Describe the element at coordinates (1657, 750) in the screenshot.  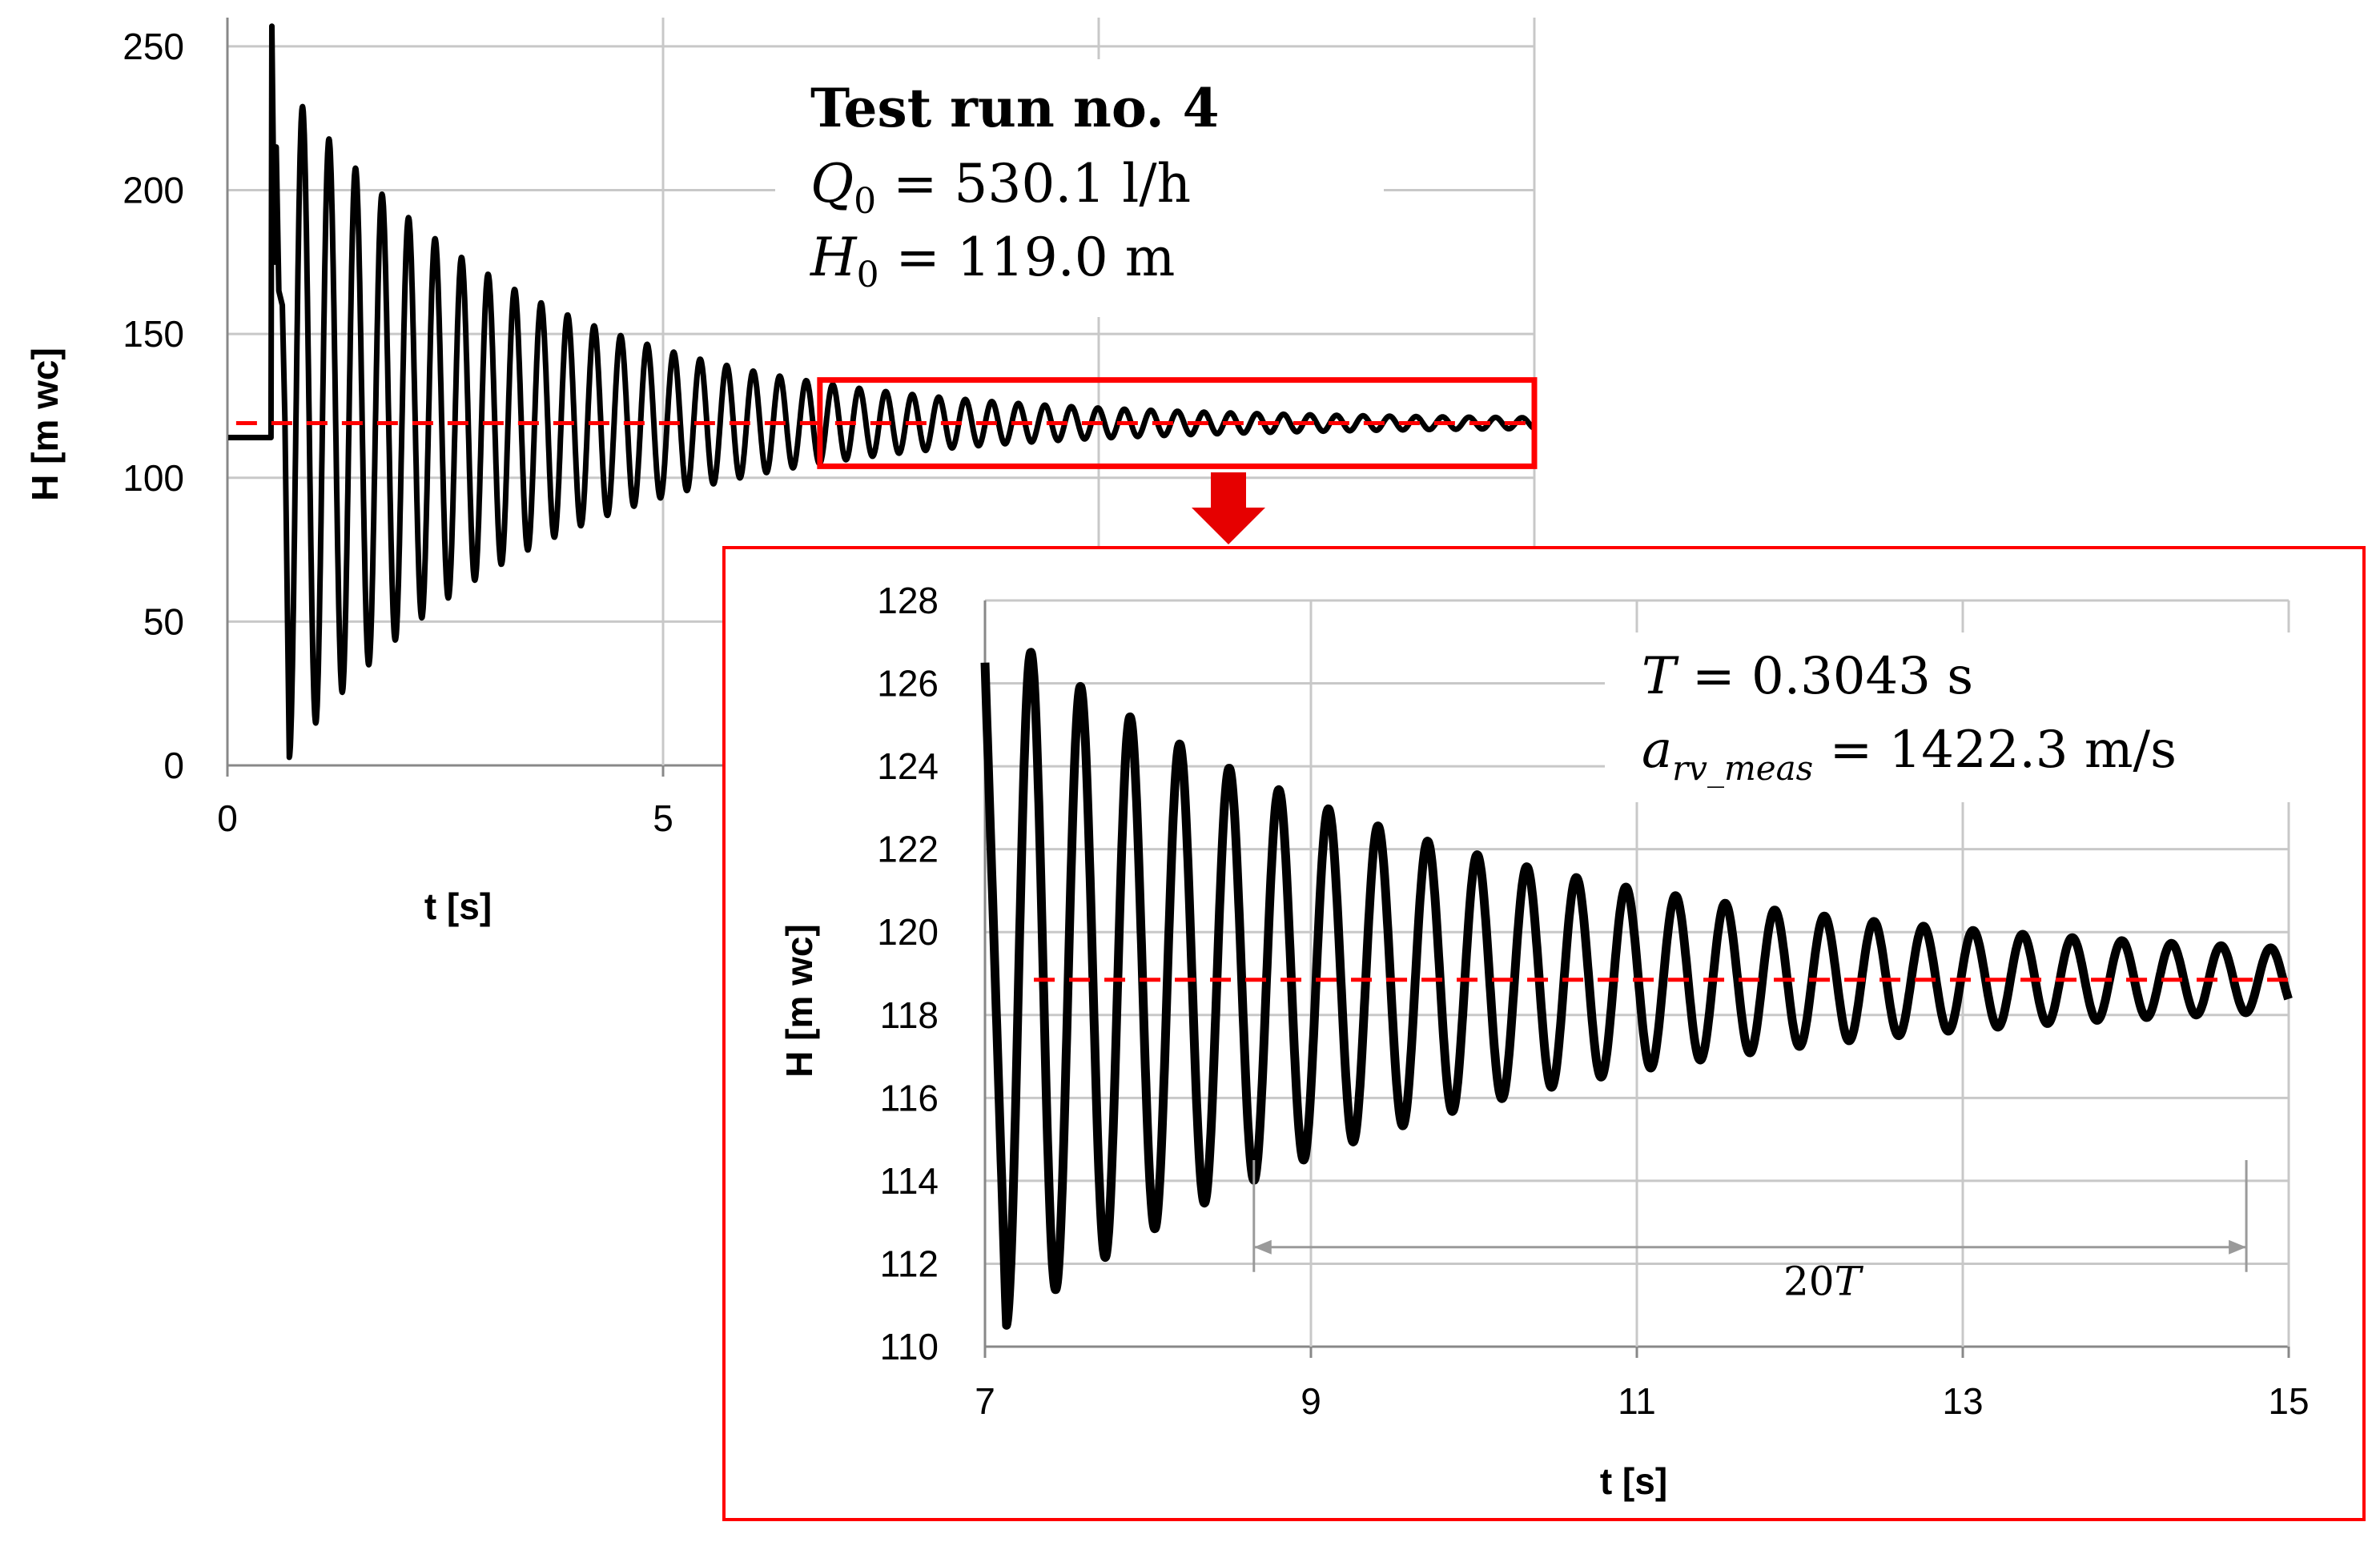
I see `wave-speed-symbol: a` at that location.